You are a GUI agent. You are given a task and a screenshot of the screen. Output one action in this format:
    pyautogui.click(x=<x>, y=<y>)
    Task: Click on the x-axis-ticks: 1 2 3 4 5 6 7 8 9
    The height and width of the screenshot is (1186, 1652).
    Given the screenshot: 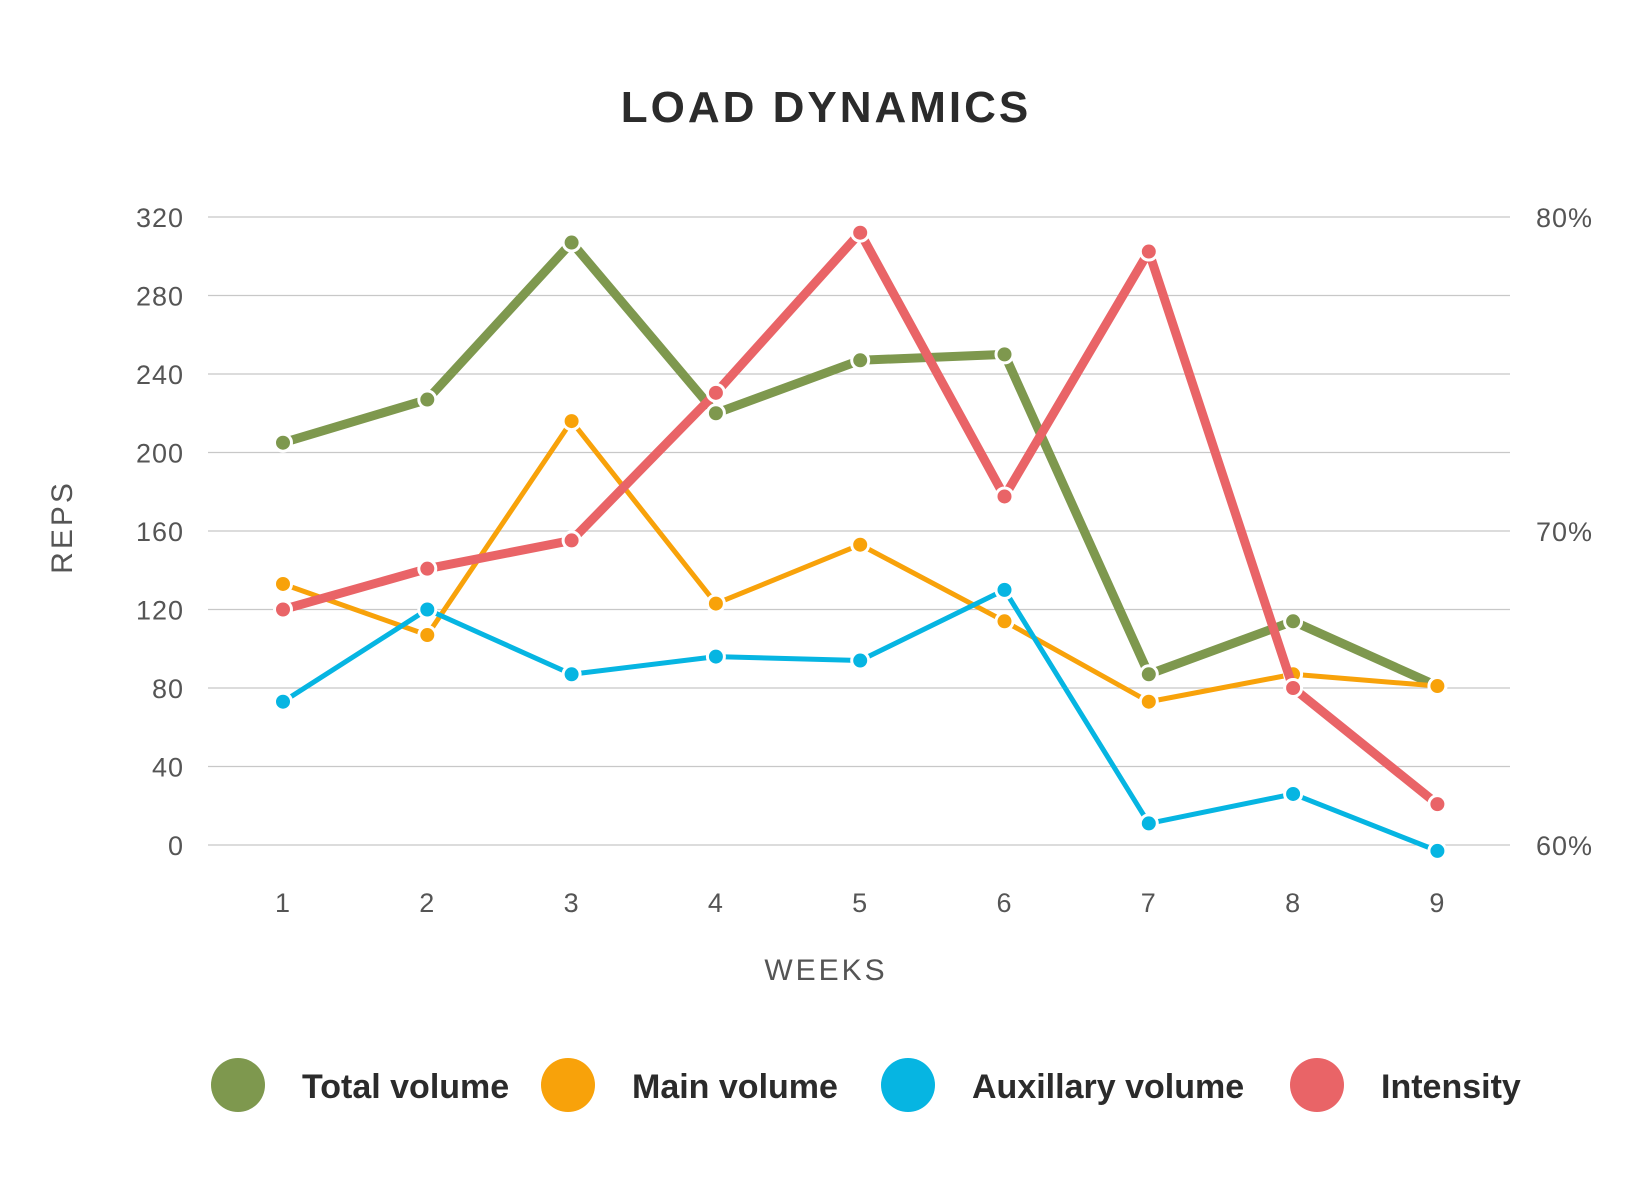 What is the action you would take?
    pyautogui.click(x=860, y=903)
    